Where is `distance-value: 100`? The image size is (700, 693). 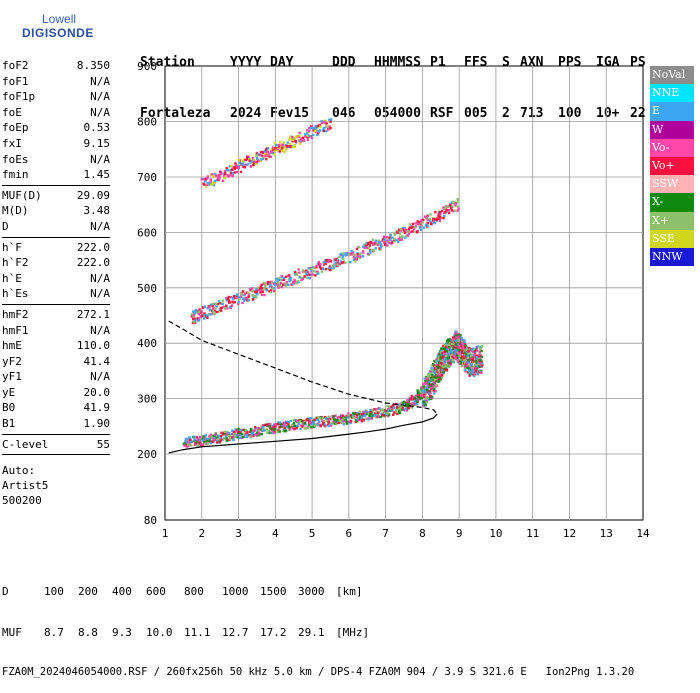
distance-value: 100 is located at coordinates (54, 591).